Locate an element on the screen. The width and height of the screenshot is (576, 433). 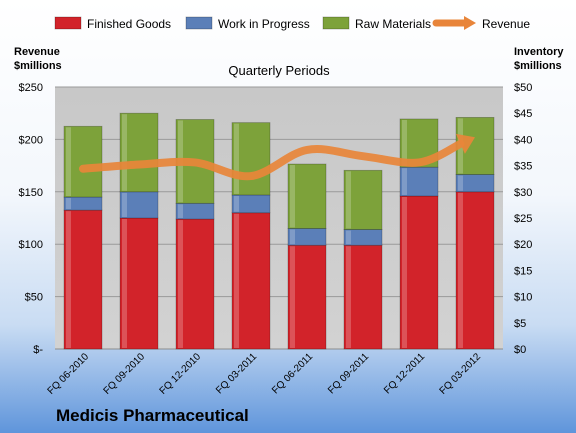
left-tick-label: $- is located at coordinates (38, 350).